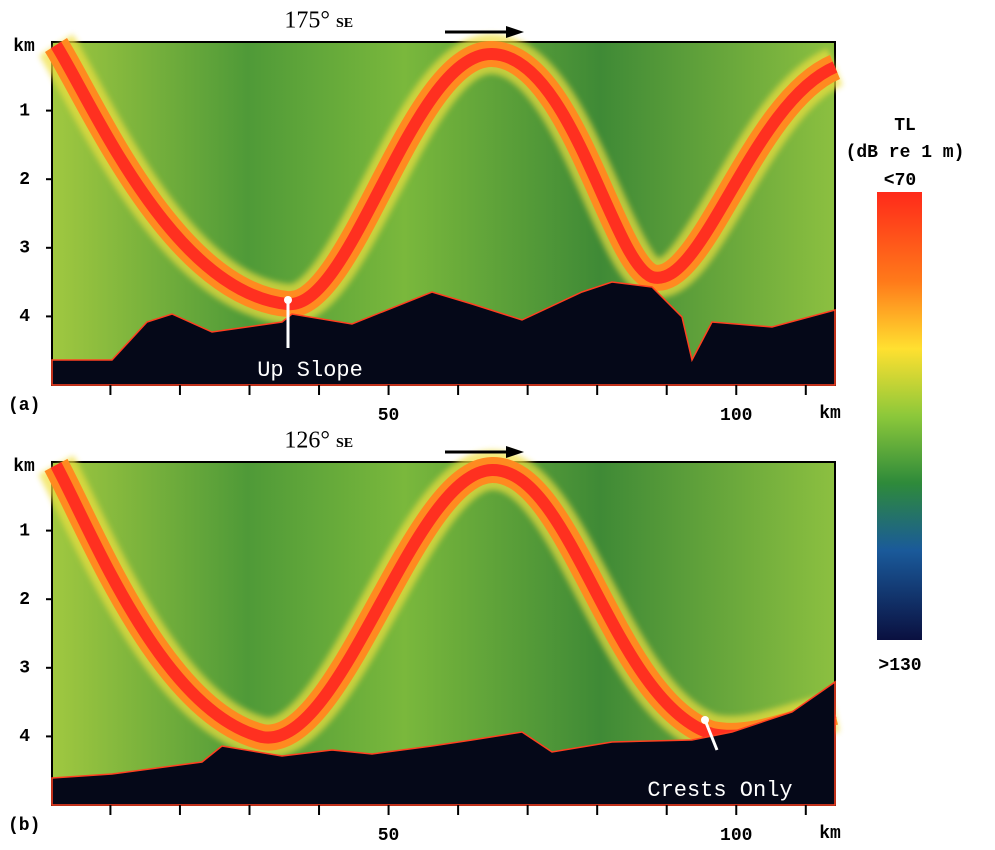  Describe the element at coordinates (310, 370) in the screenshot. I see `annotation: Up Slope` at that location.